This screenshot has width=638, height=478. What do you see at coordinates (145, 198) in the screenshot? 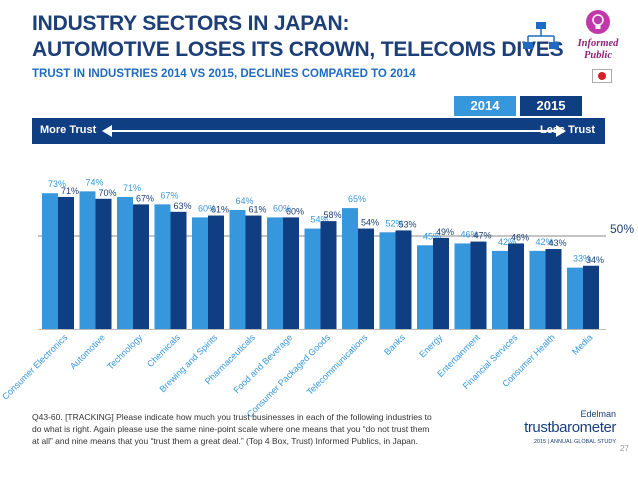
I see `data-label-2015: 67%` at bounding box center [145, 198].